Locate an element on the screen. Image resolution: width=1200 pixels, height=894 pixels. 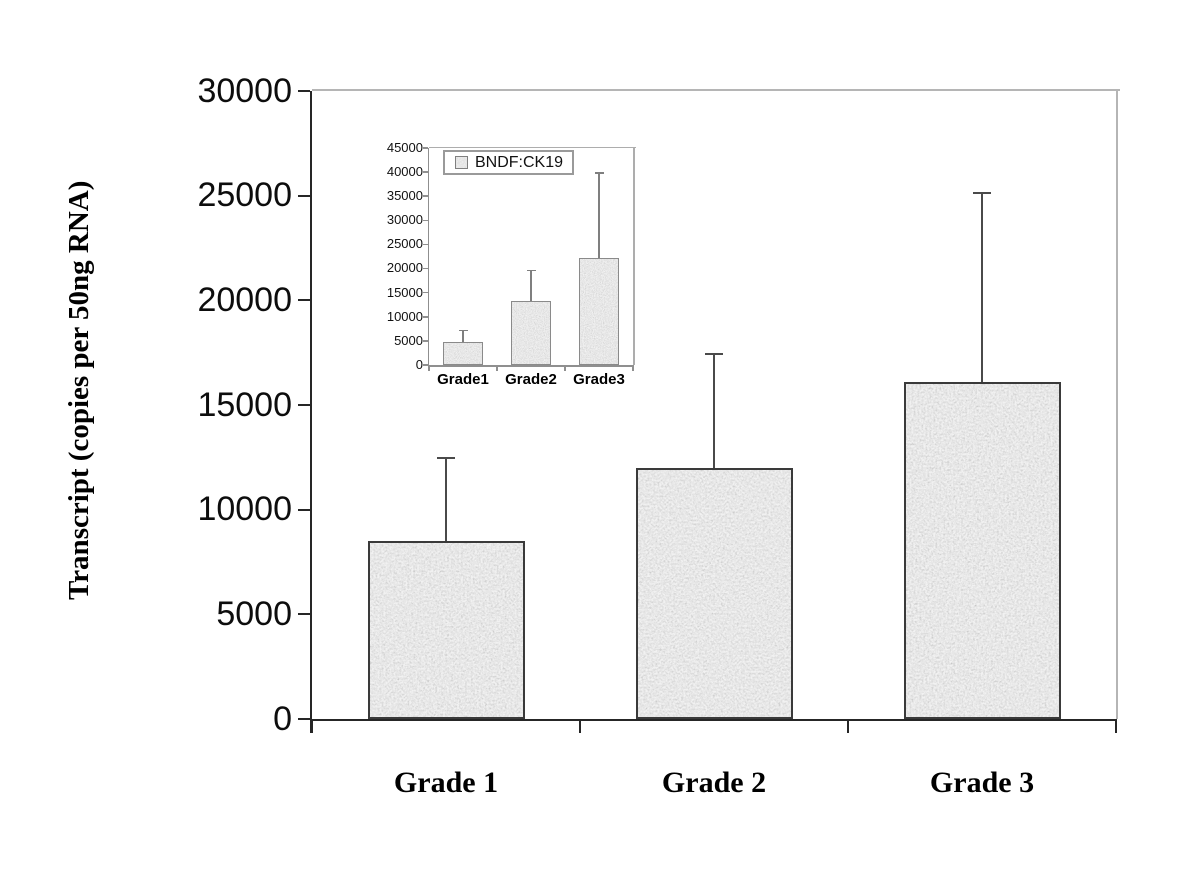
x-category-label: Grade1 is located at coordinates (463, 379).